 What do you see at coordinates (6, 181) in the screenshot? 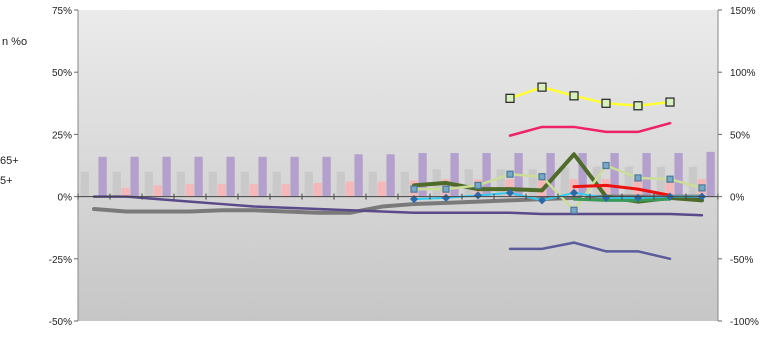
I see `left-label-3: 5+` at bounding box center [6, 181].